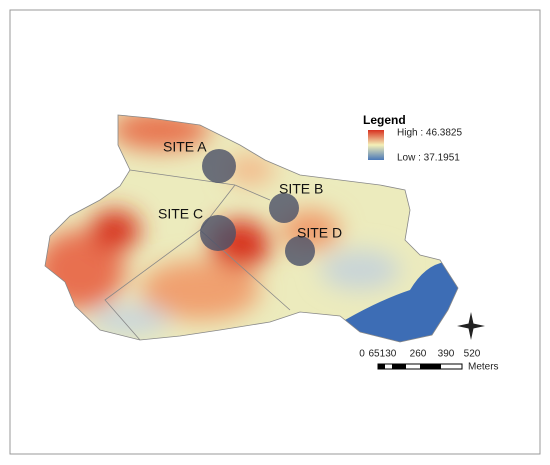 This screenshot has height=465, width=550. I want to click on scale-tick-label: 260, so click(418, 354).